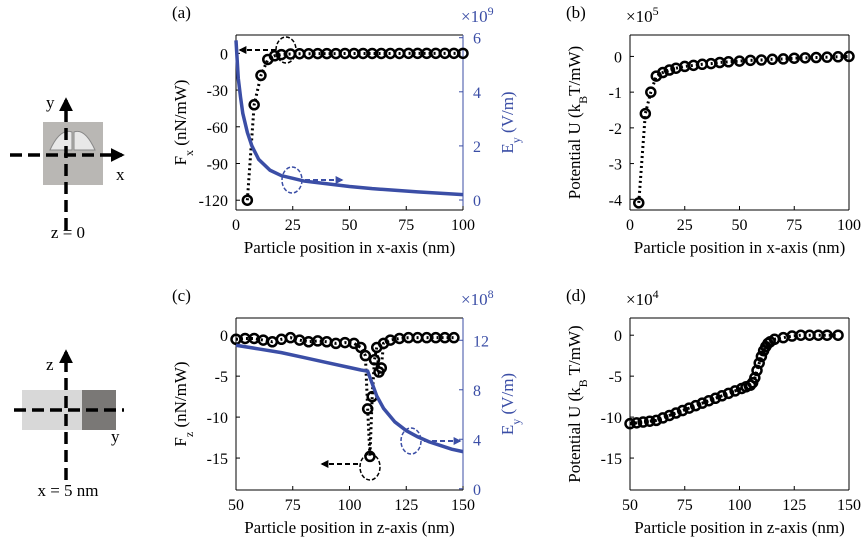 The width and height of the screenshot is (865, 555). What do you see at coordinates (474, 299) in the screenshot?
I see `y2-exponent-part: ×10` at bounding box center [474, 299].